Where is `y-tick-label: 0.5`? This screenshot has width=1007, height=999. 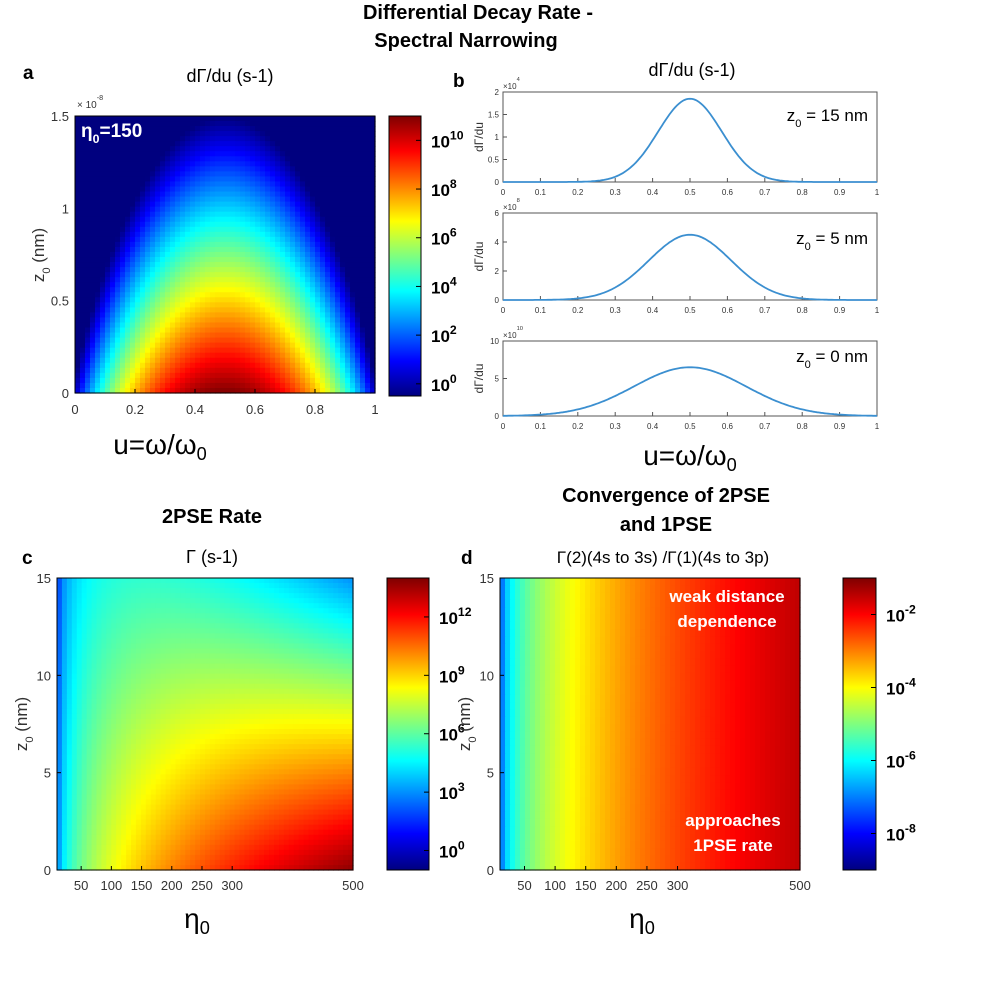 y-tick-label: 0.5 is located at coordinates (60, 301).